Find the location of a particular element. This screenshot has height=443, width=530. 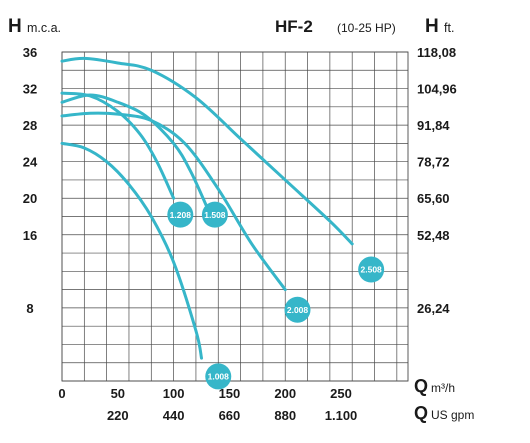

curve-label-text: 2.508 is located at coordinates (372, 270).